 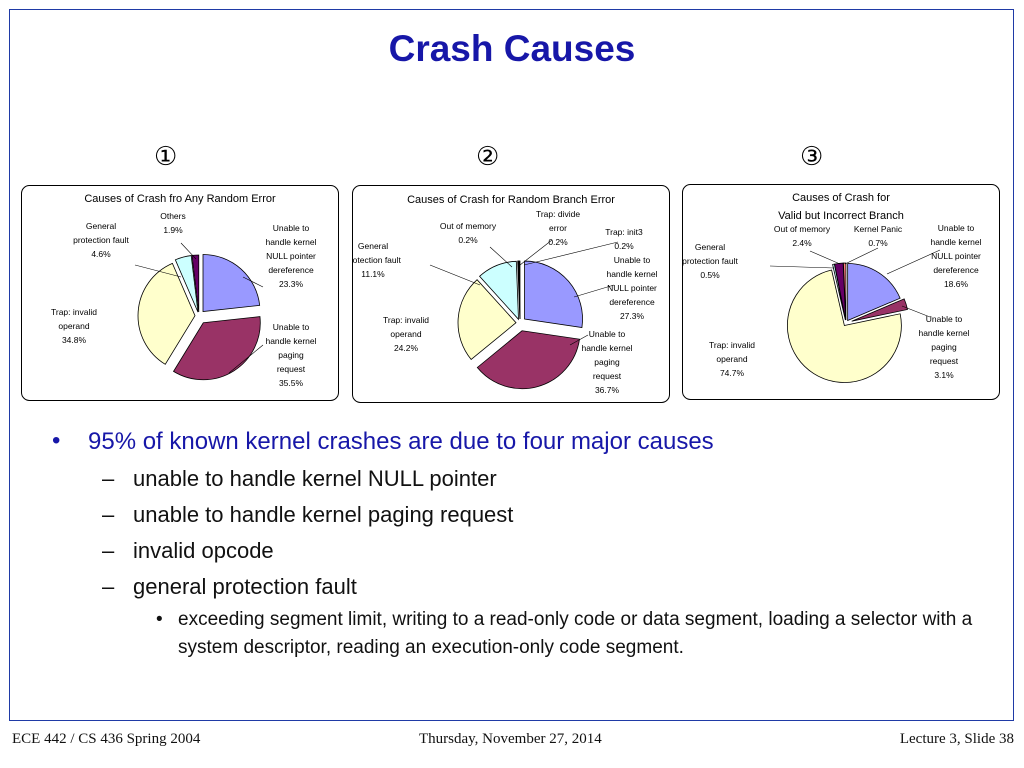 I want to click on slice-label: Trap: invalid operand 74.7%, so click(x=732, y=359).